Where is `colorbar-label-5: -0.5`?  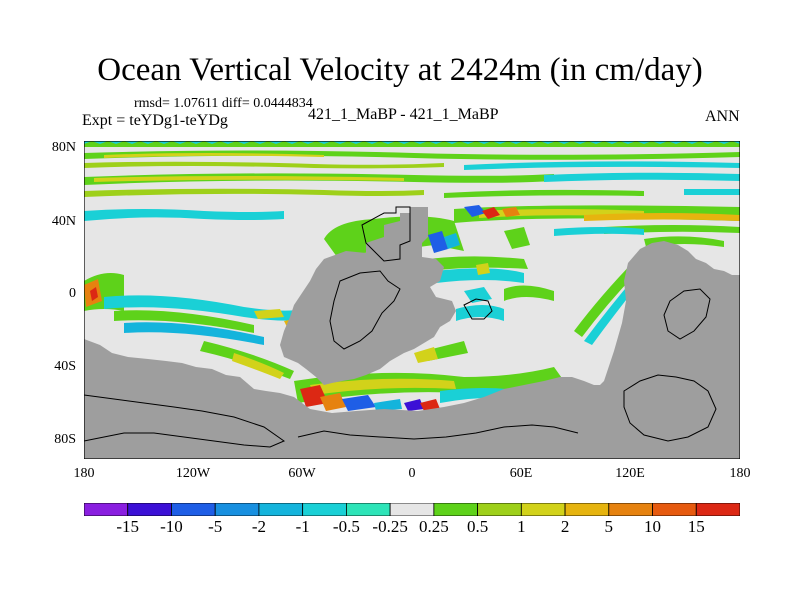
colorbar-label-5: -0.5 is located at coordinates (346, 526).